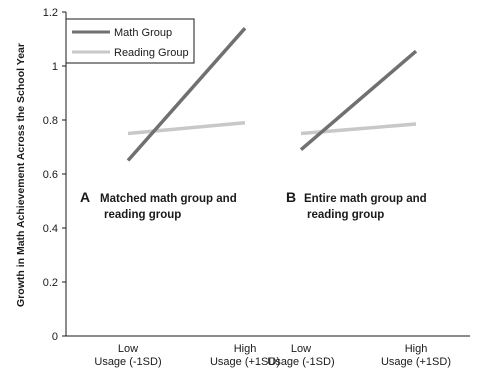 The height and width of the screenshot is (368, 477). I want to click on panel-a-math-group-line, so click(186, 94).